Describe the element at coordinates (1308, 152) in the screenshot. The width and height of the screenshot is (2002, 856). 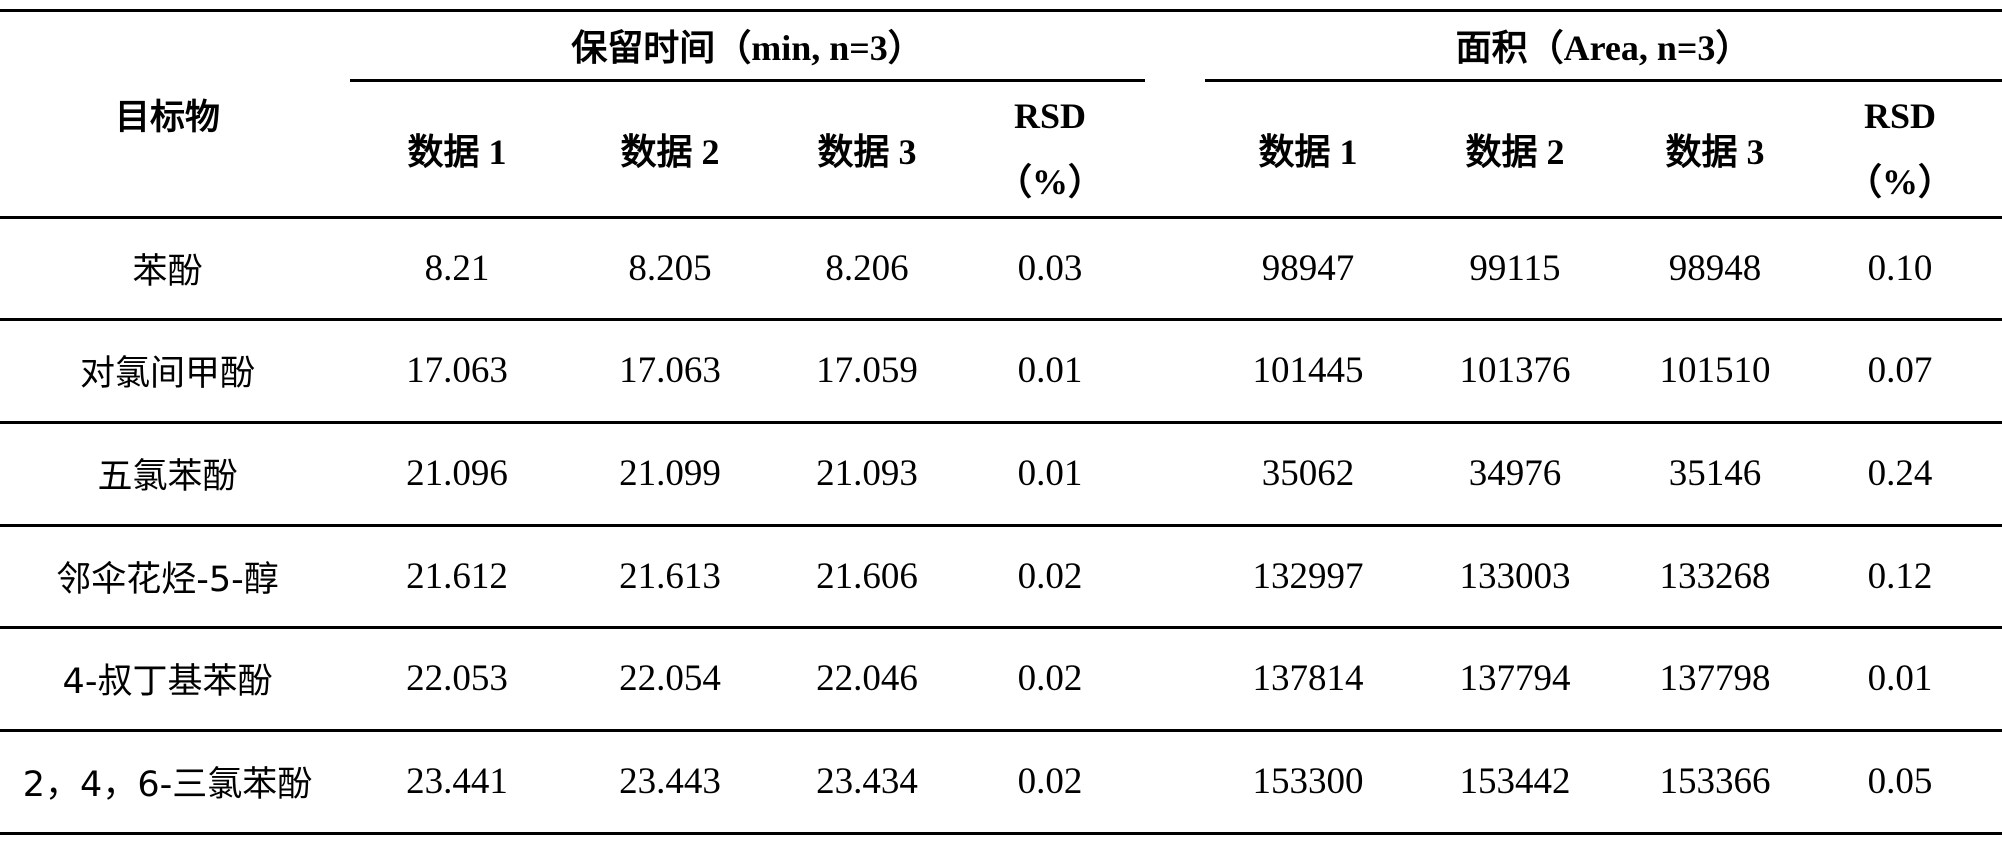
I see `header-area-data1: 数据 1` at that location.